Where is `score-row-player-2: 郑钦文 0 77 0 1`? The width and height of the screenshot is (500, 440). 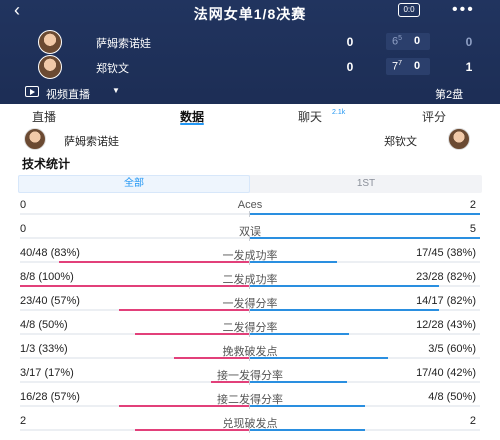
score-row-player-2: 郑钦文 0 77 0 1 is located at coordinates (250, 68).